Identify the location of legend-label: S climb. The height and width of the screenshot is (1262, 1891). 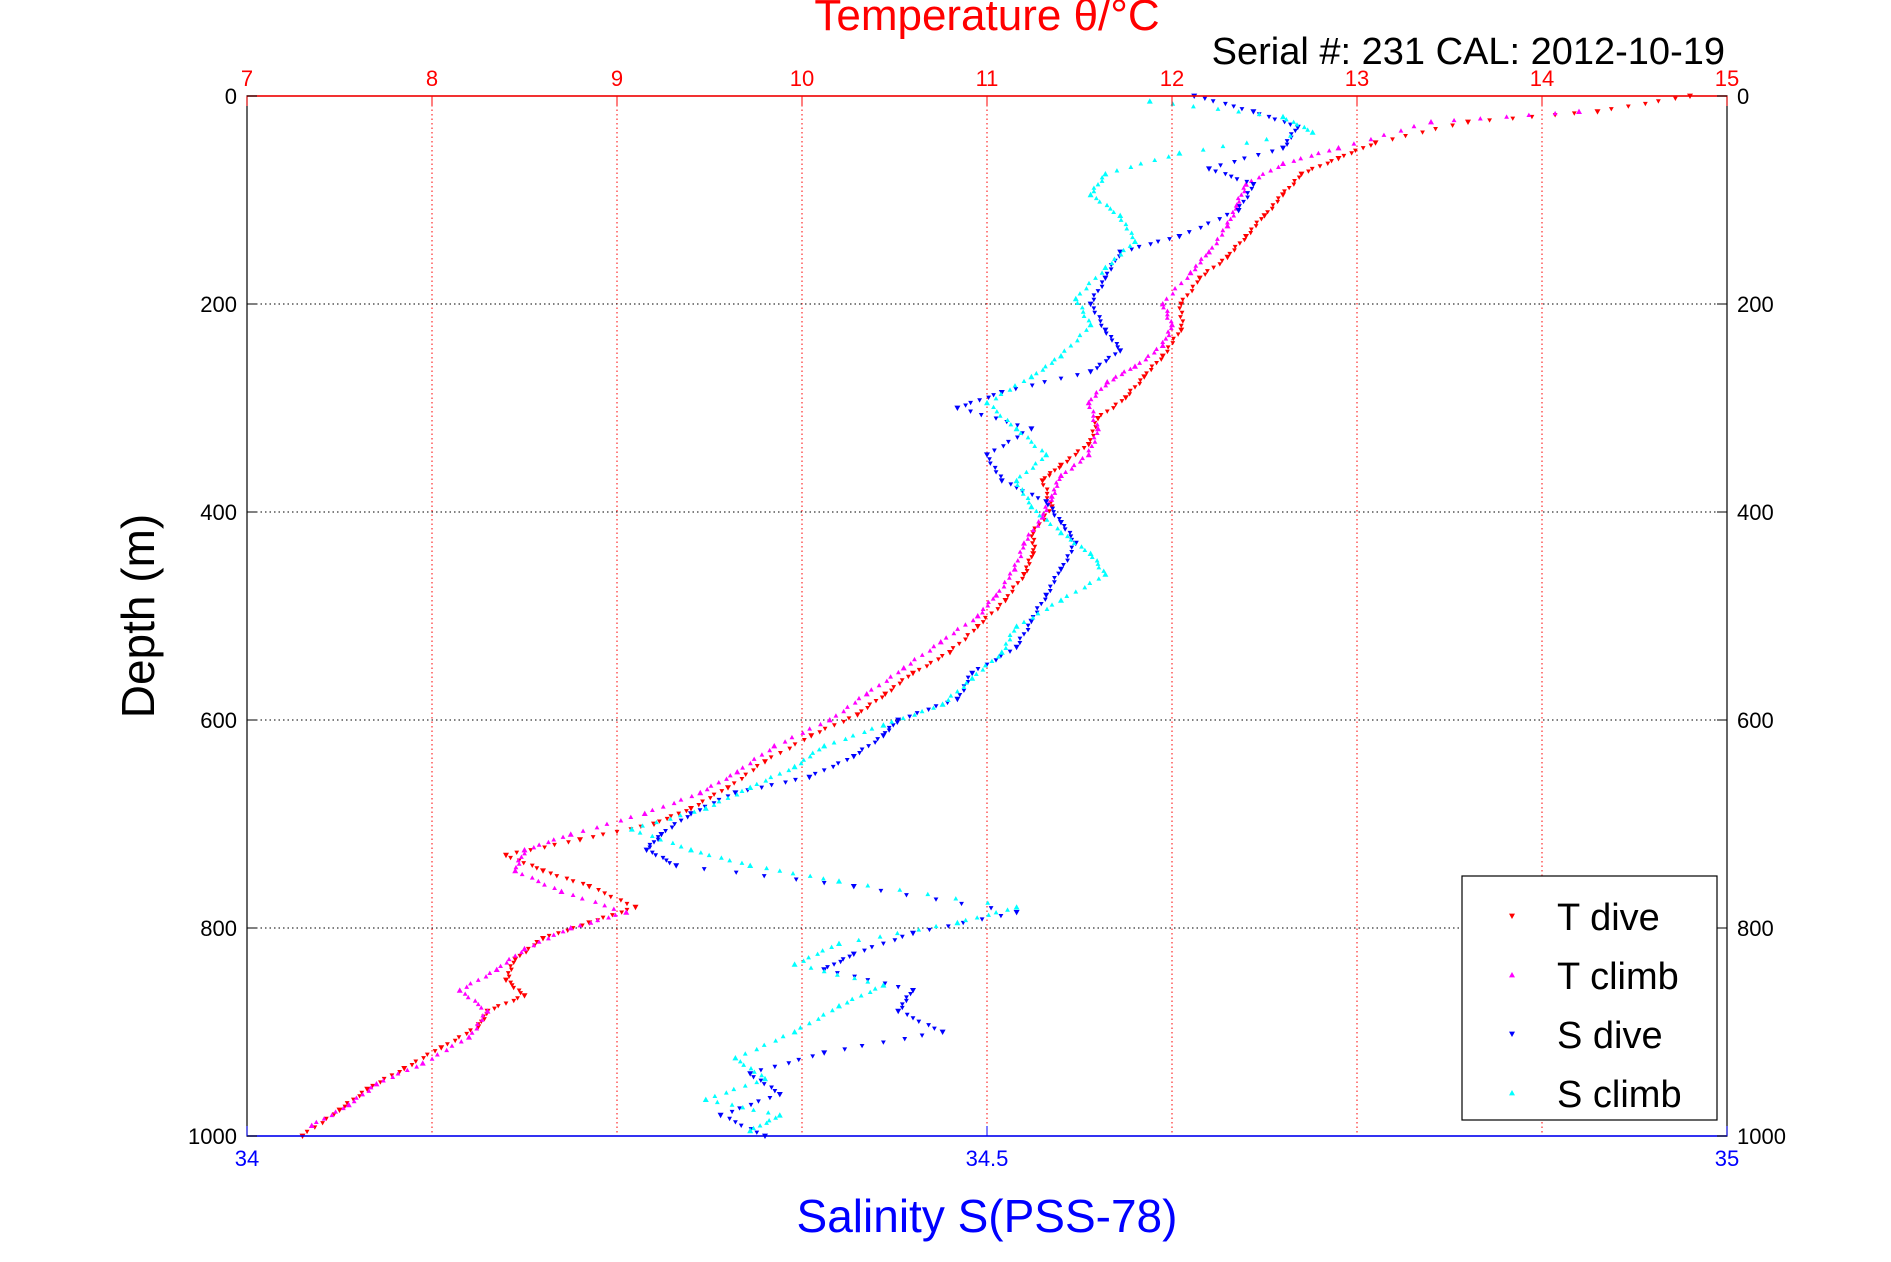
(1619, 1095).